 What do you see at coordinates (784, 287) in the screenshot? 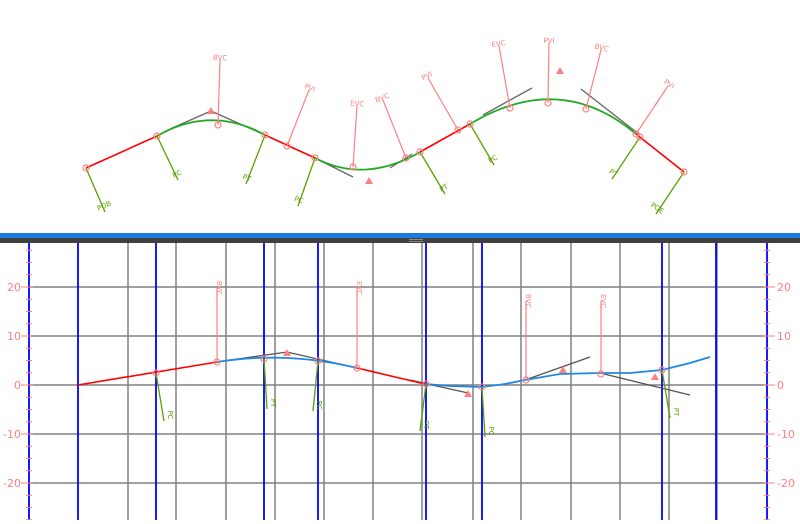
I see `y-tick-label-right: 20` at bounding box center [784, 287].